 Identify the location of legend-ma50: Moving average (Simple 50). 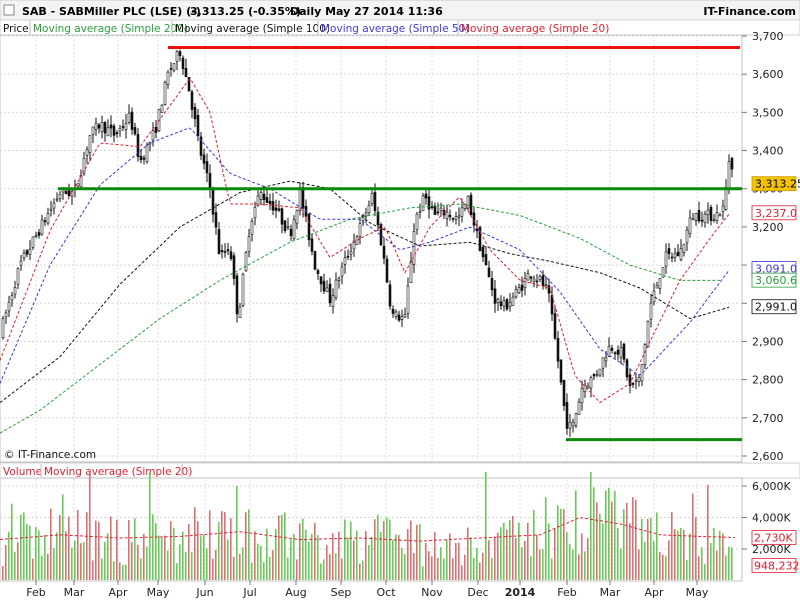
(395, 29).